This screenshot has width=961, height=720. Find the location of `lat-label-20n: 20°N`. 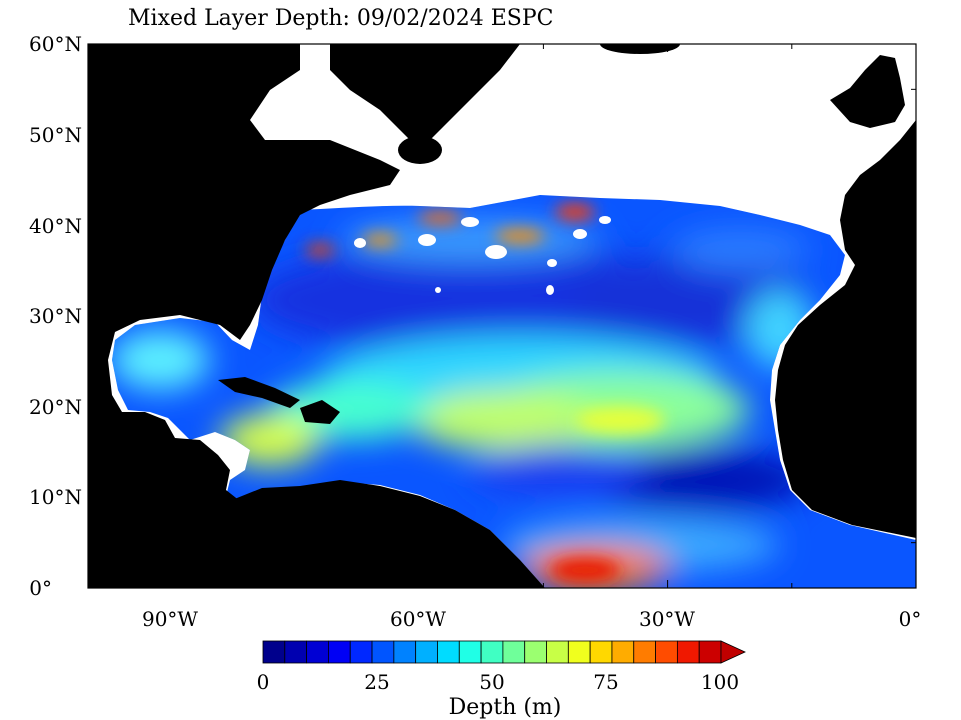

lat-label-20n: 20°N is located at coordinates (55, 407).